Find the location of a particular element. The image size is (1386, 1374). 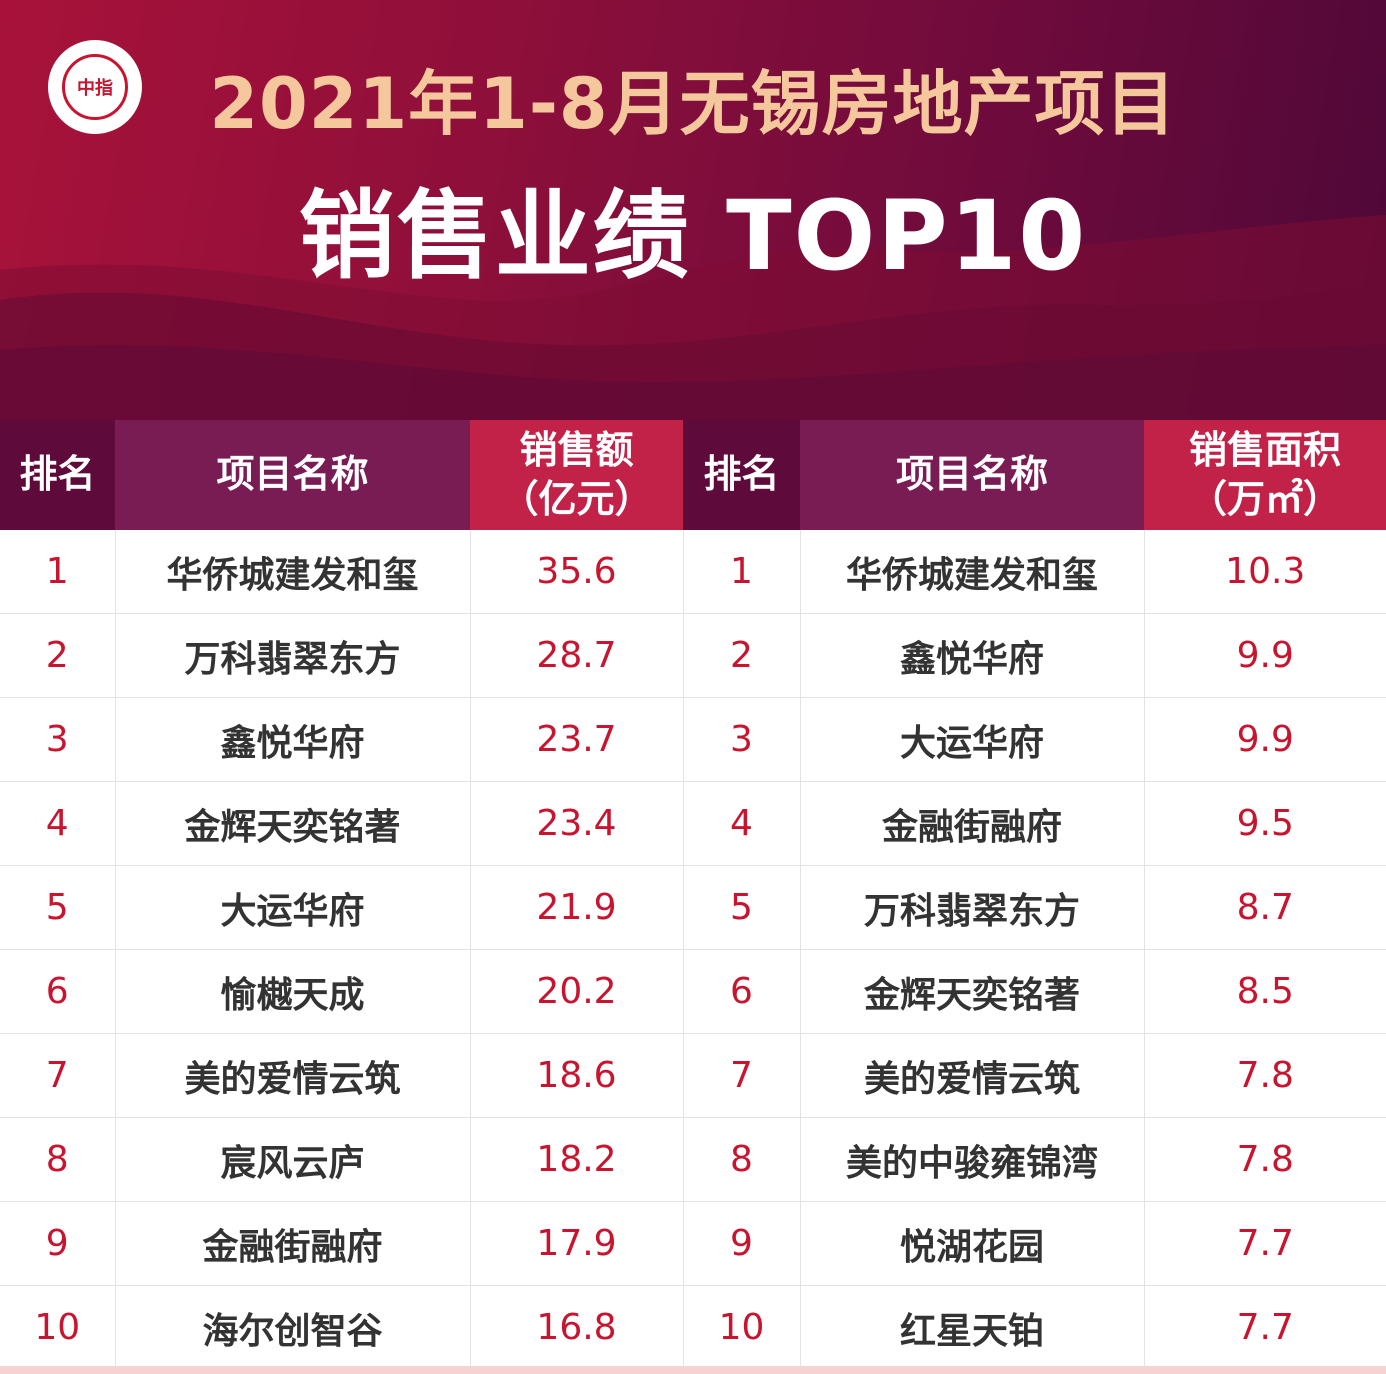

left-project-name: 宸风云庐 is located at coordinates (293, 1159).